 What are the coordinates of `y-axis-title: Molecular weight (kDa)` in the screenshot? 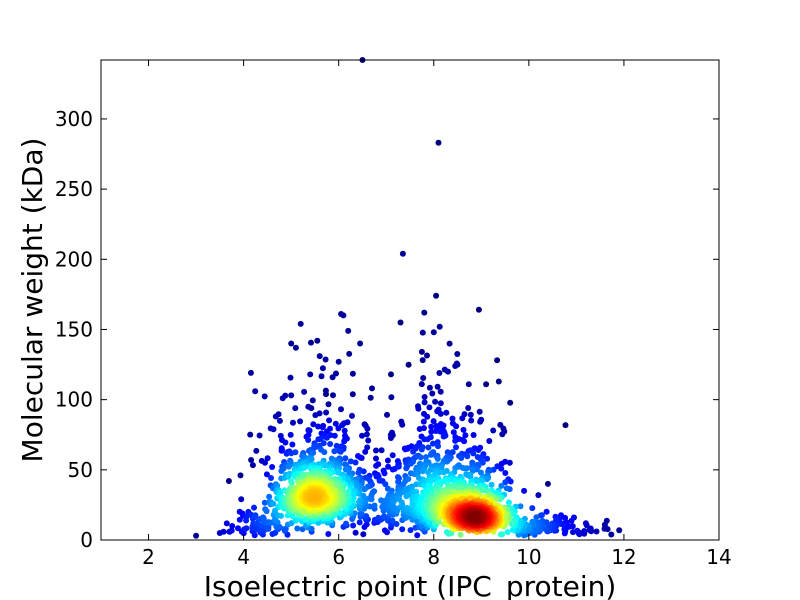 It's located at (32, 300).